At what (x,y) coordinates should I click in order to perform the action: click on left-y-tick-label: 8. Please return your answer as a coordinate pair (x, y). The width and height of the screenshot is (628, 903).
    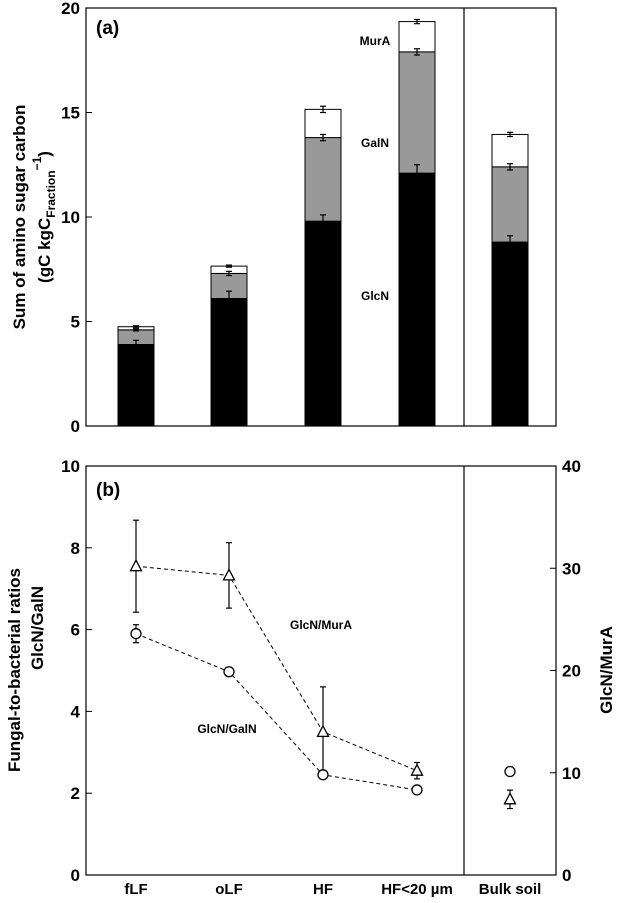
    Looking at the image, I should click on (75, 548).